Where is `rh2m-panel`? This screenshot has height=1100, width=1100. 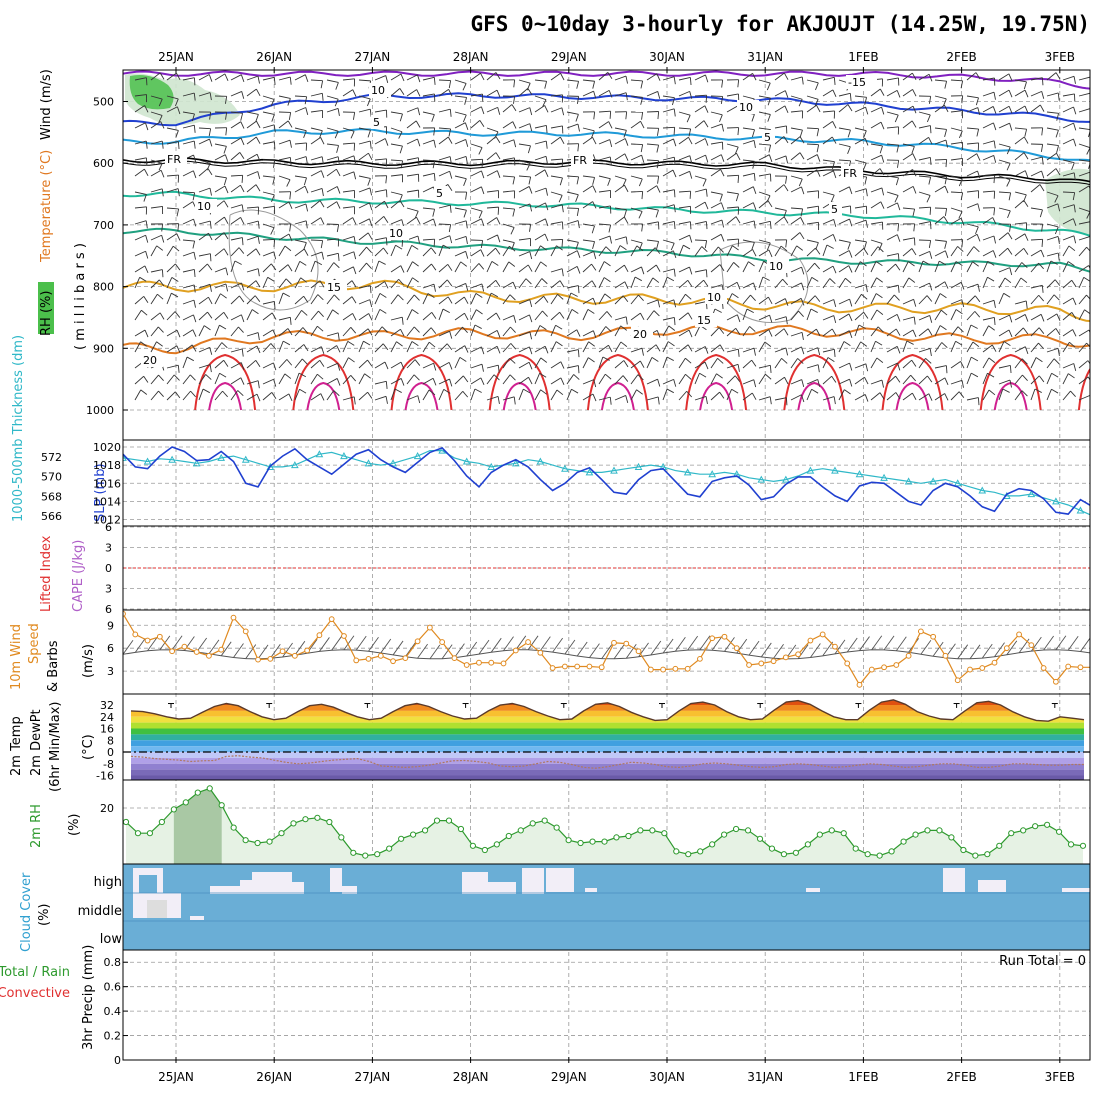 rh2m-panel is located at coordinates (605, 824).